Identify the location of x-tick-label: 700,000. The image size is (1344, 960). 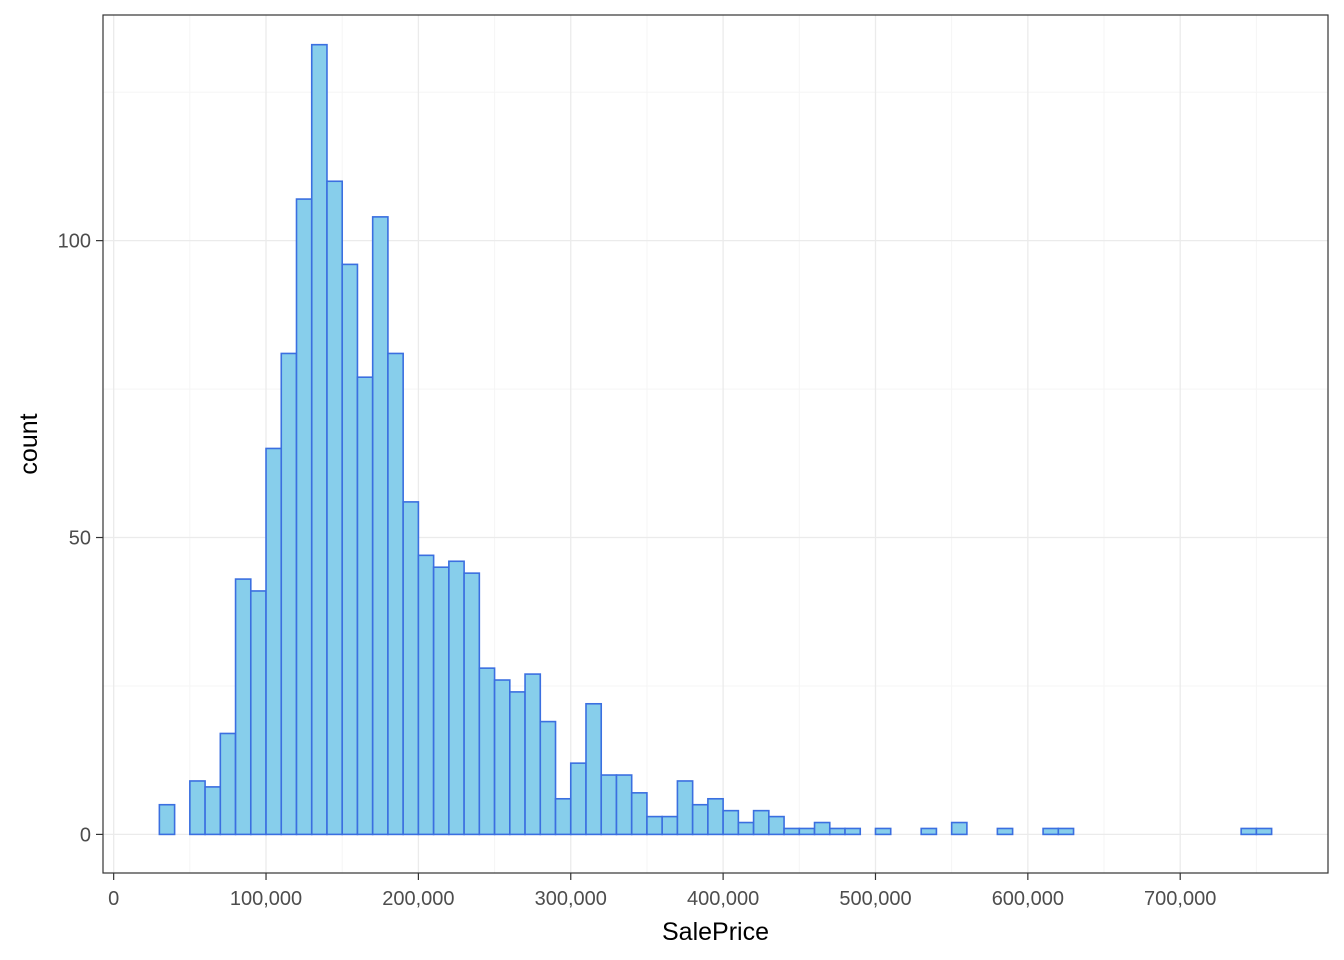
(1180, 899).